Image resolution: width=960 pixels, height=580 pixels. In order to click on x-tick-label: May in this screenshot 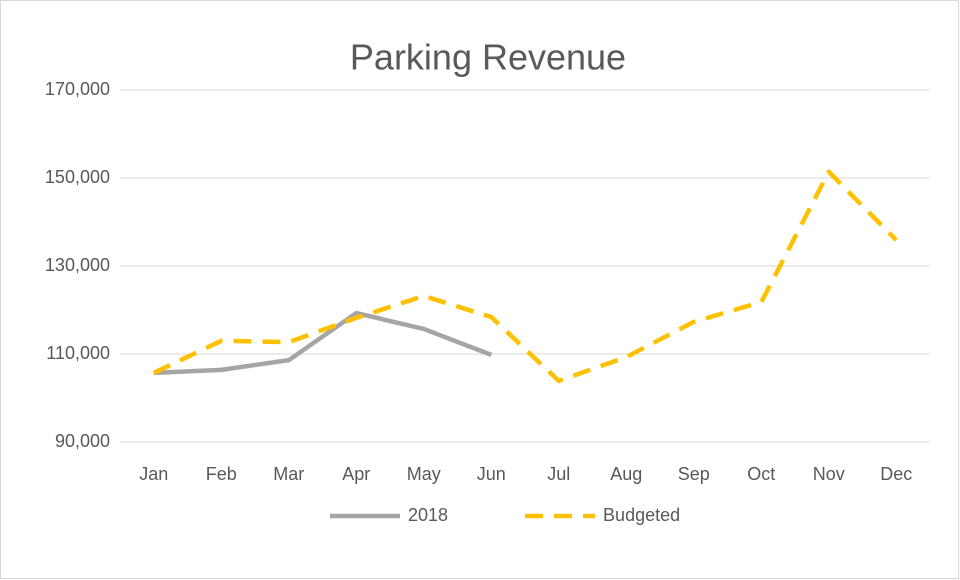, I will do `click(424, 474)`.